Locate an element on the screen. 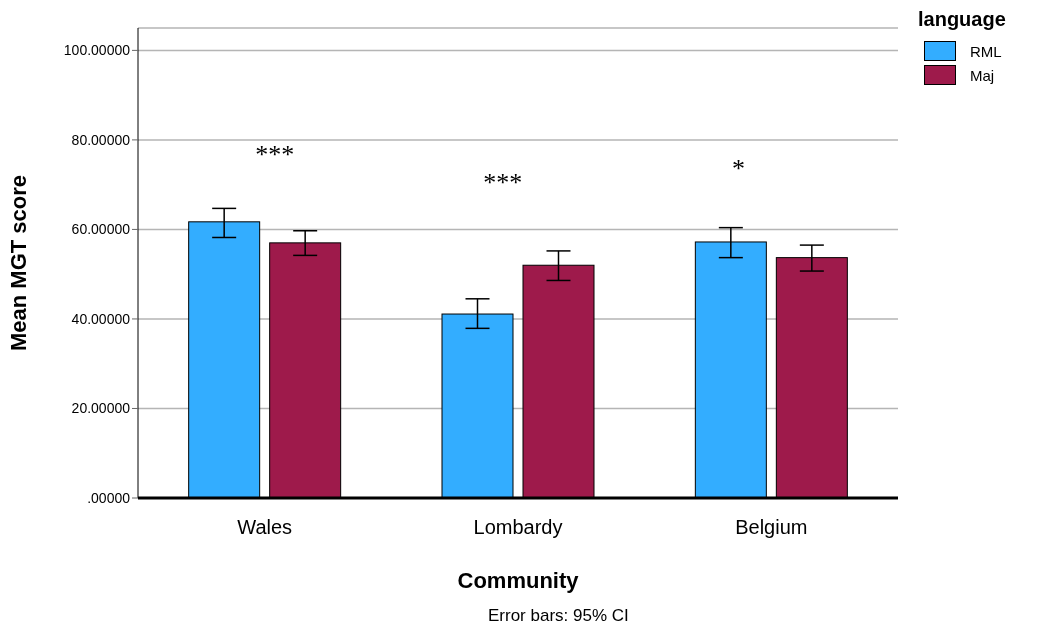  y-tick-label: 100.00000 is located at coordinates (97, 50).